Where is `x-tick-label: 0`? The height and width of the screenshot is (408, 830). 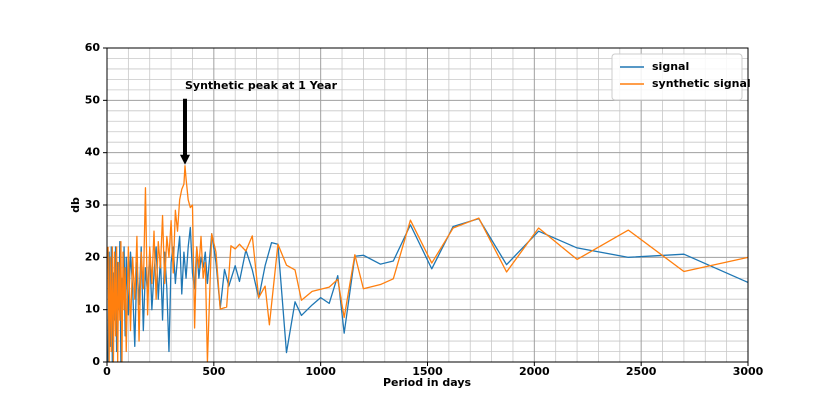
x-tick-label: 0 is located at coordinates (107, 371).